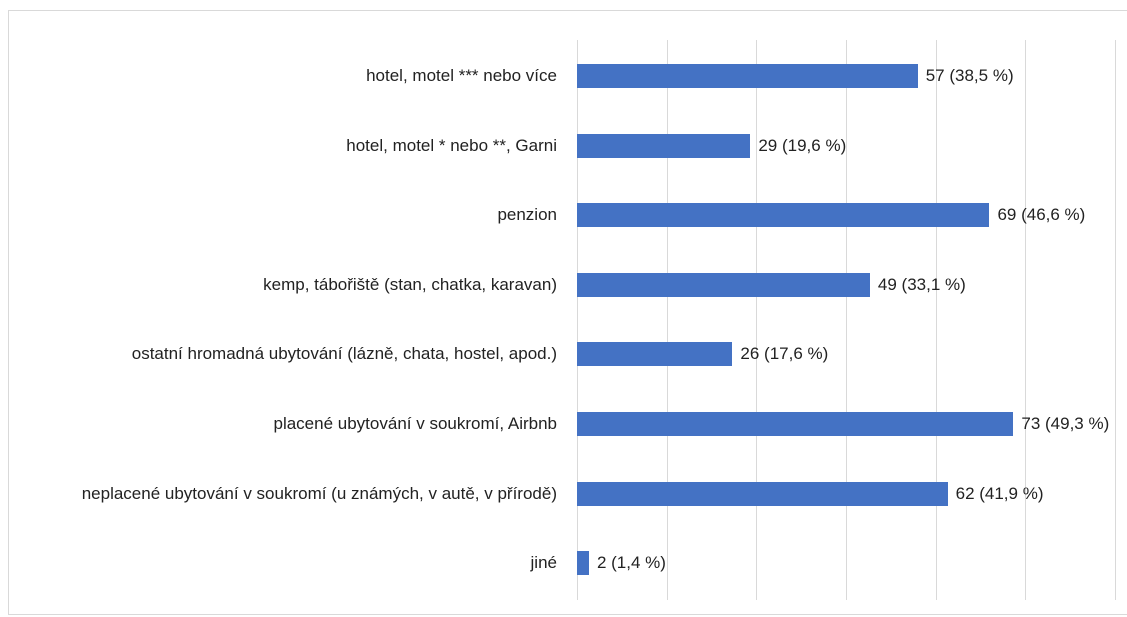  I want to click on category-label: jiné, so click(543, 563).